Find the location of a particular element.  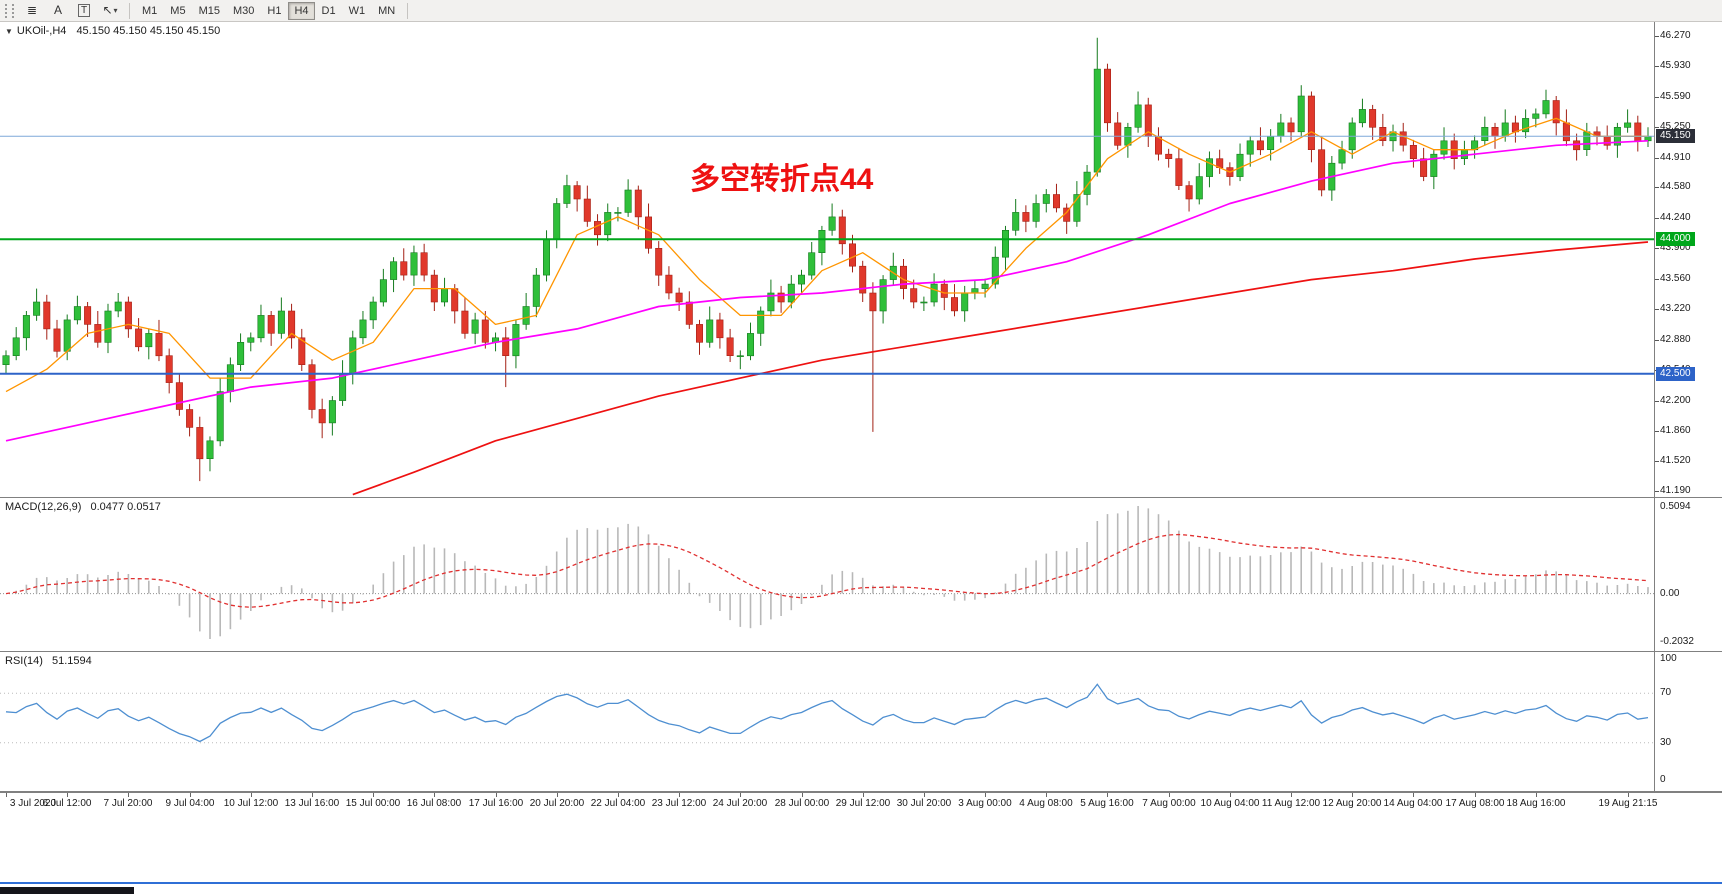

price-tag: 42.500 is located at coordinates (1675, 374).